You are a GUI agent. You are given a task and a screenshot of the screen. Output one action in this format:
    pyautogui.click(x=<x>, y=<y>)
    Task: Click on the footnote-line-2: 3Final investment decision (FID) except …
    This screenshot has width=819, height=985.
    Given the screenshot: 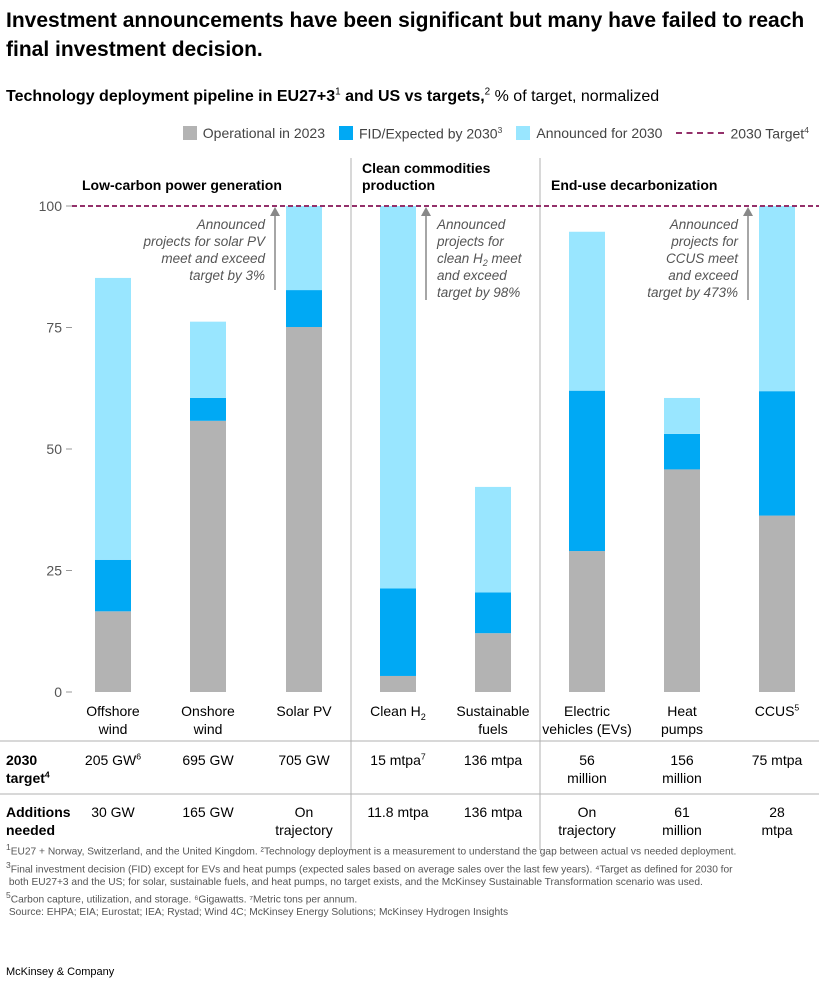 What is the action you would take?
    pyautogui.click(x=369, y=867)
    